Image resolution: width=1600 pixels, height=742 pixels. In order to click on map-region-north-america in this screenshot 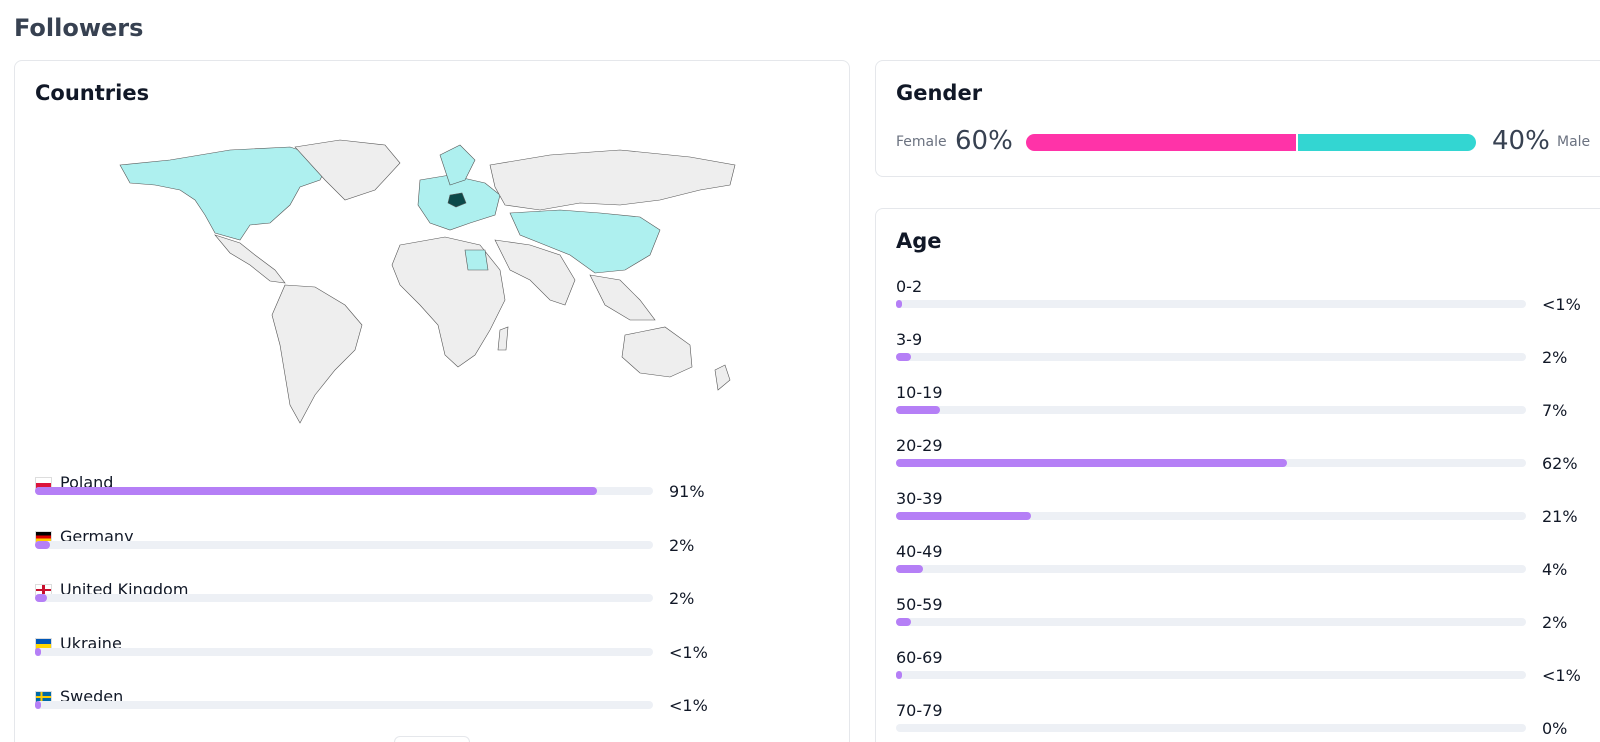, I will do `click(225, 193)`.